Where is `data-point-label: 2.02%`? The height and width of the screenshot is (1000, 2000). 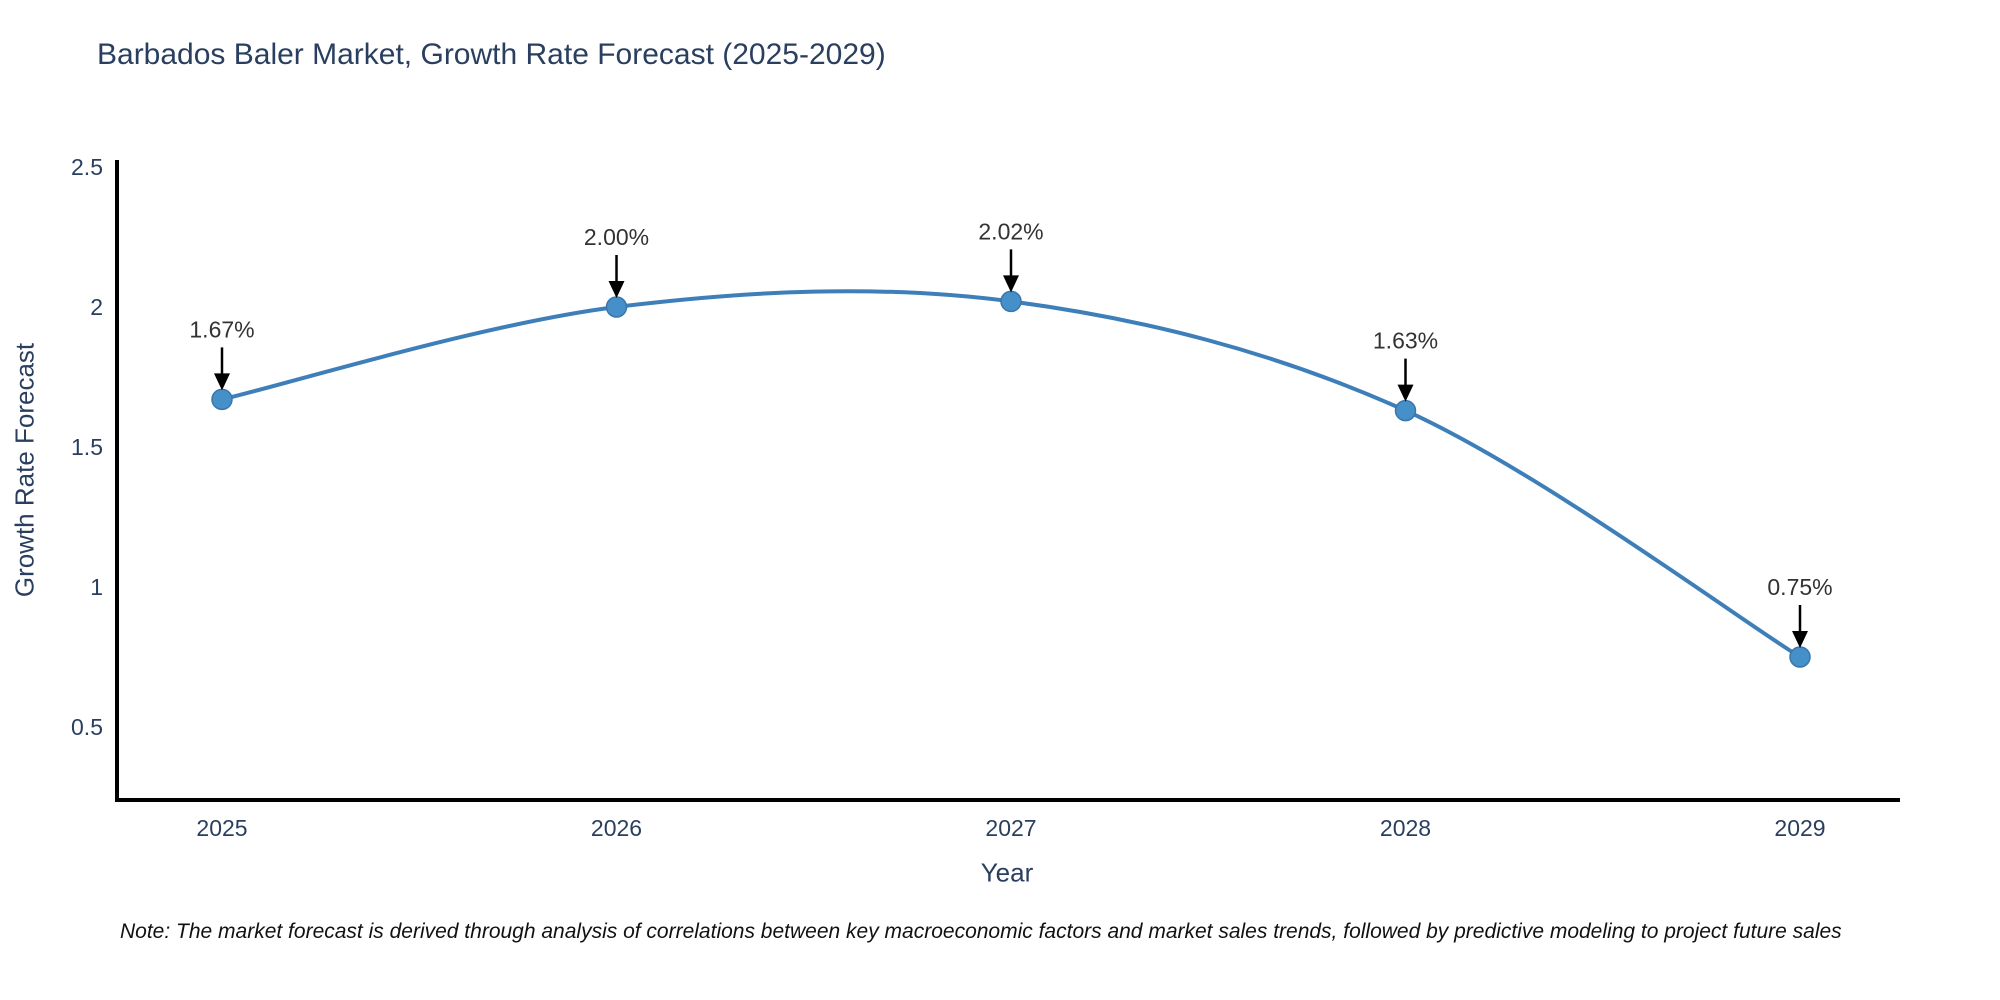 data-point-label: 2.02% is located at coordinates (1010, 231).